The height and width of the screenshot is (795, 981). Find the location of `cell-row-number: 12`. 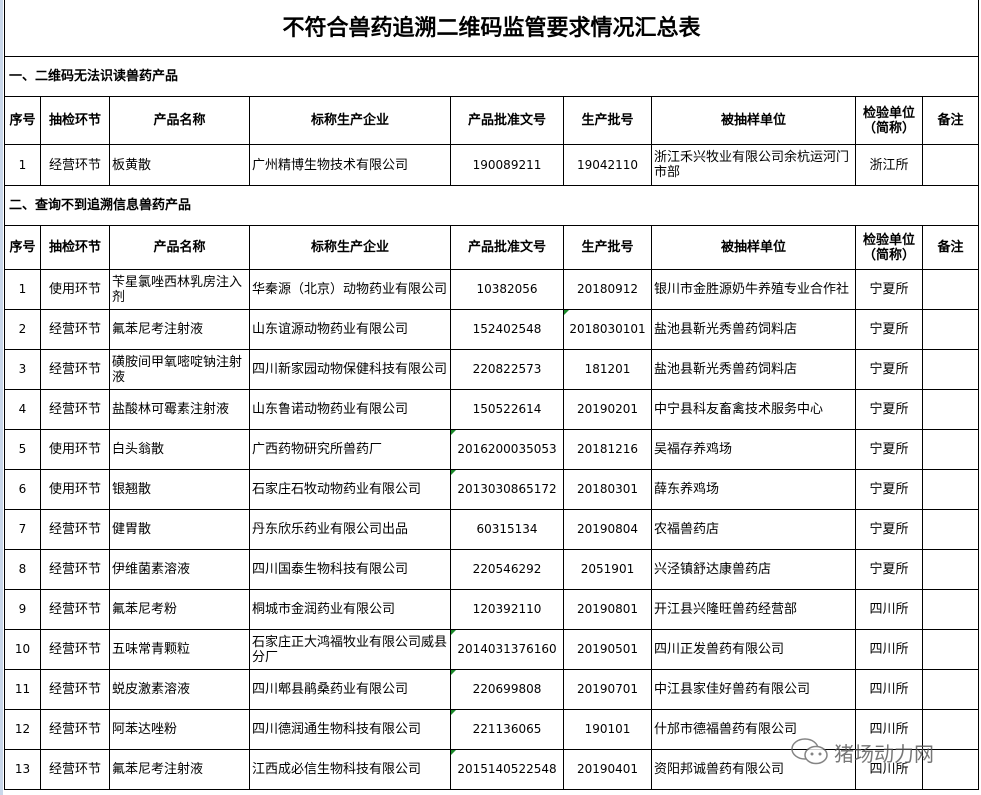

cell-row-number: 12 is located at coordinates (22, 729).